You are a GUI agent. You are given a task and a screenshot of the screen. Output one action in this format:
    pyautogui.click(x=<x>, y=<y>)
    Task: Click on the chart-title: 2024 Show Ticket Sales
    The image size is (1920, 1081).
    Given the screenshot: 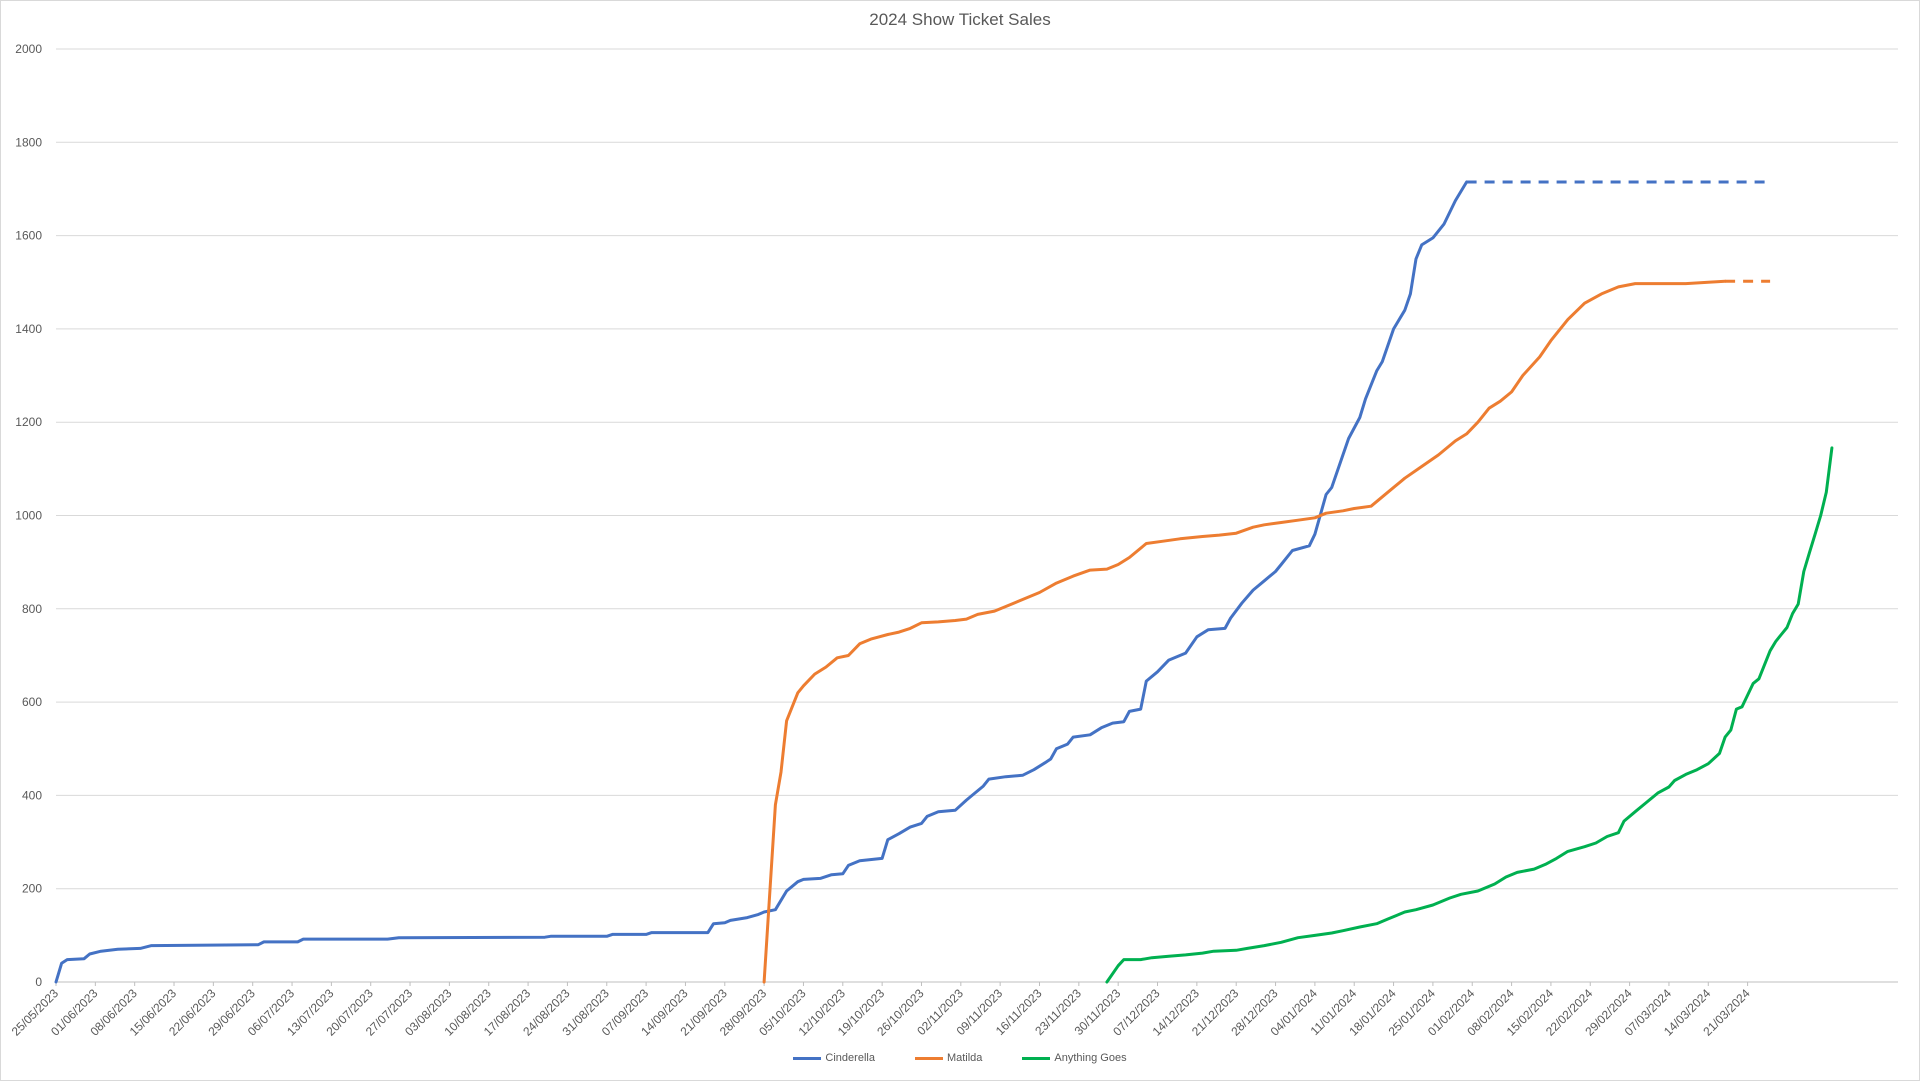 What is the action you would take?
    pyautogui.click(x=960, y=19)
    